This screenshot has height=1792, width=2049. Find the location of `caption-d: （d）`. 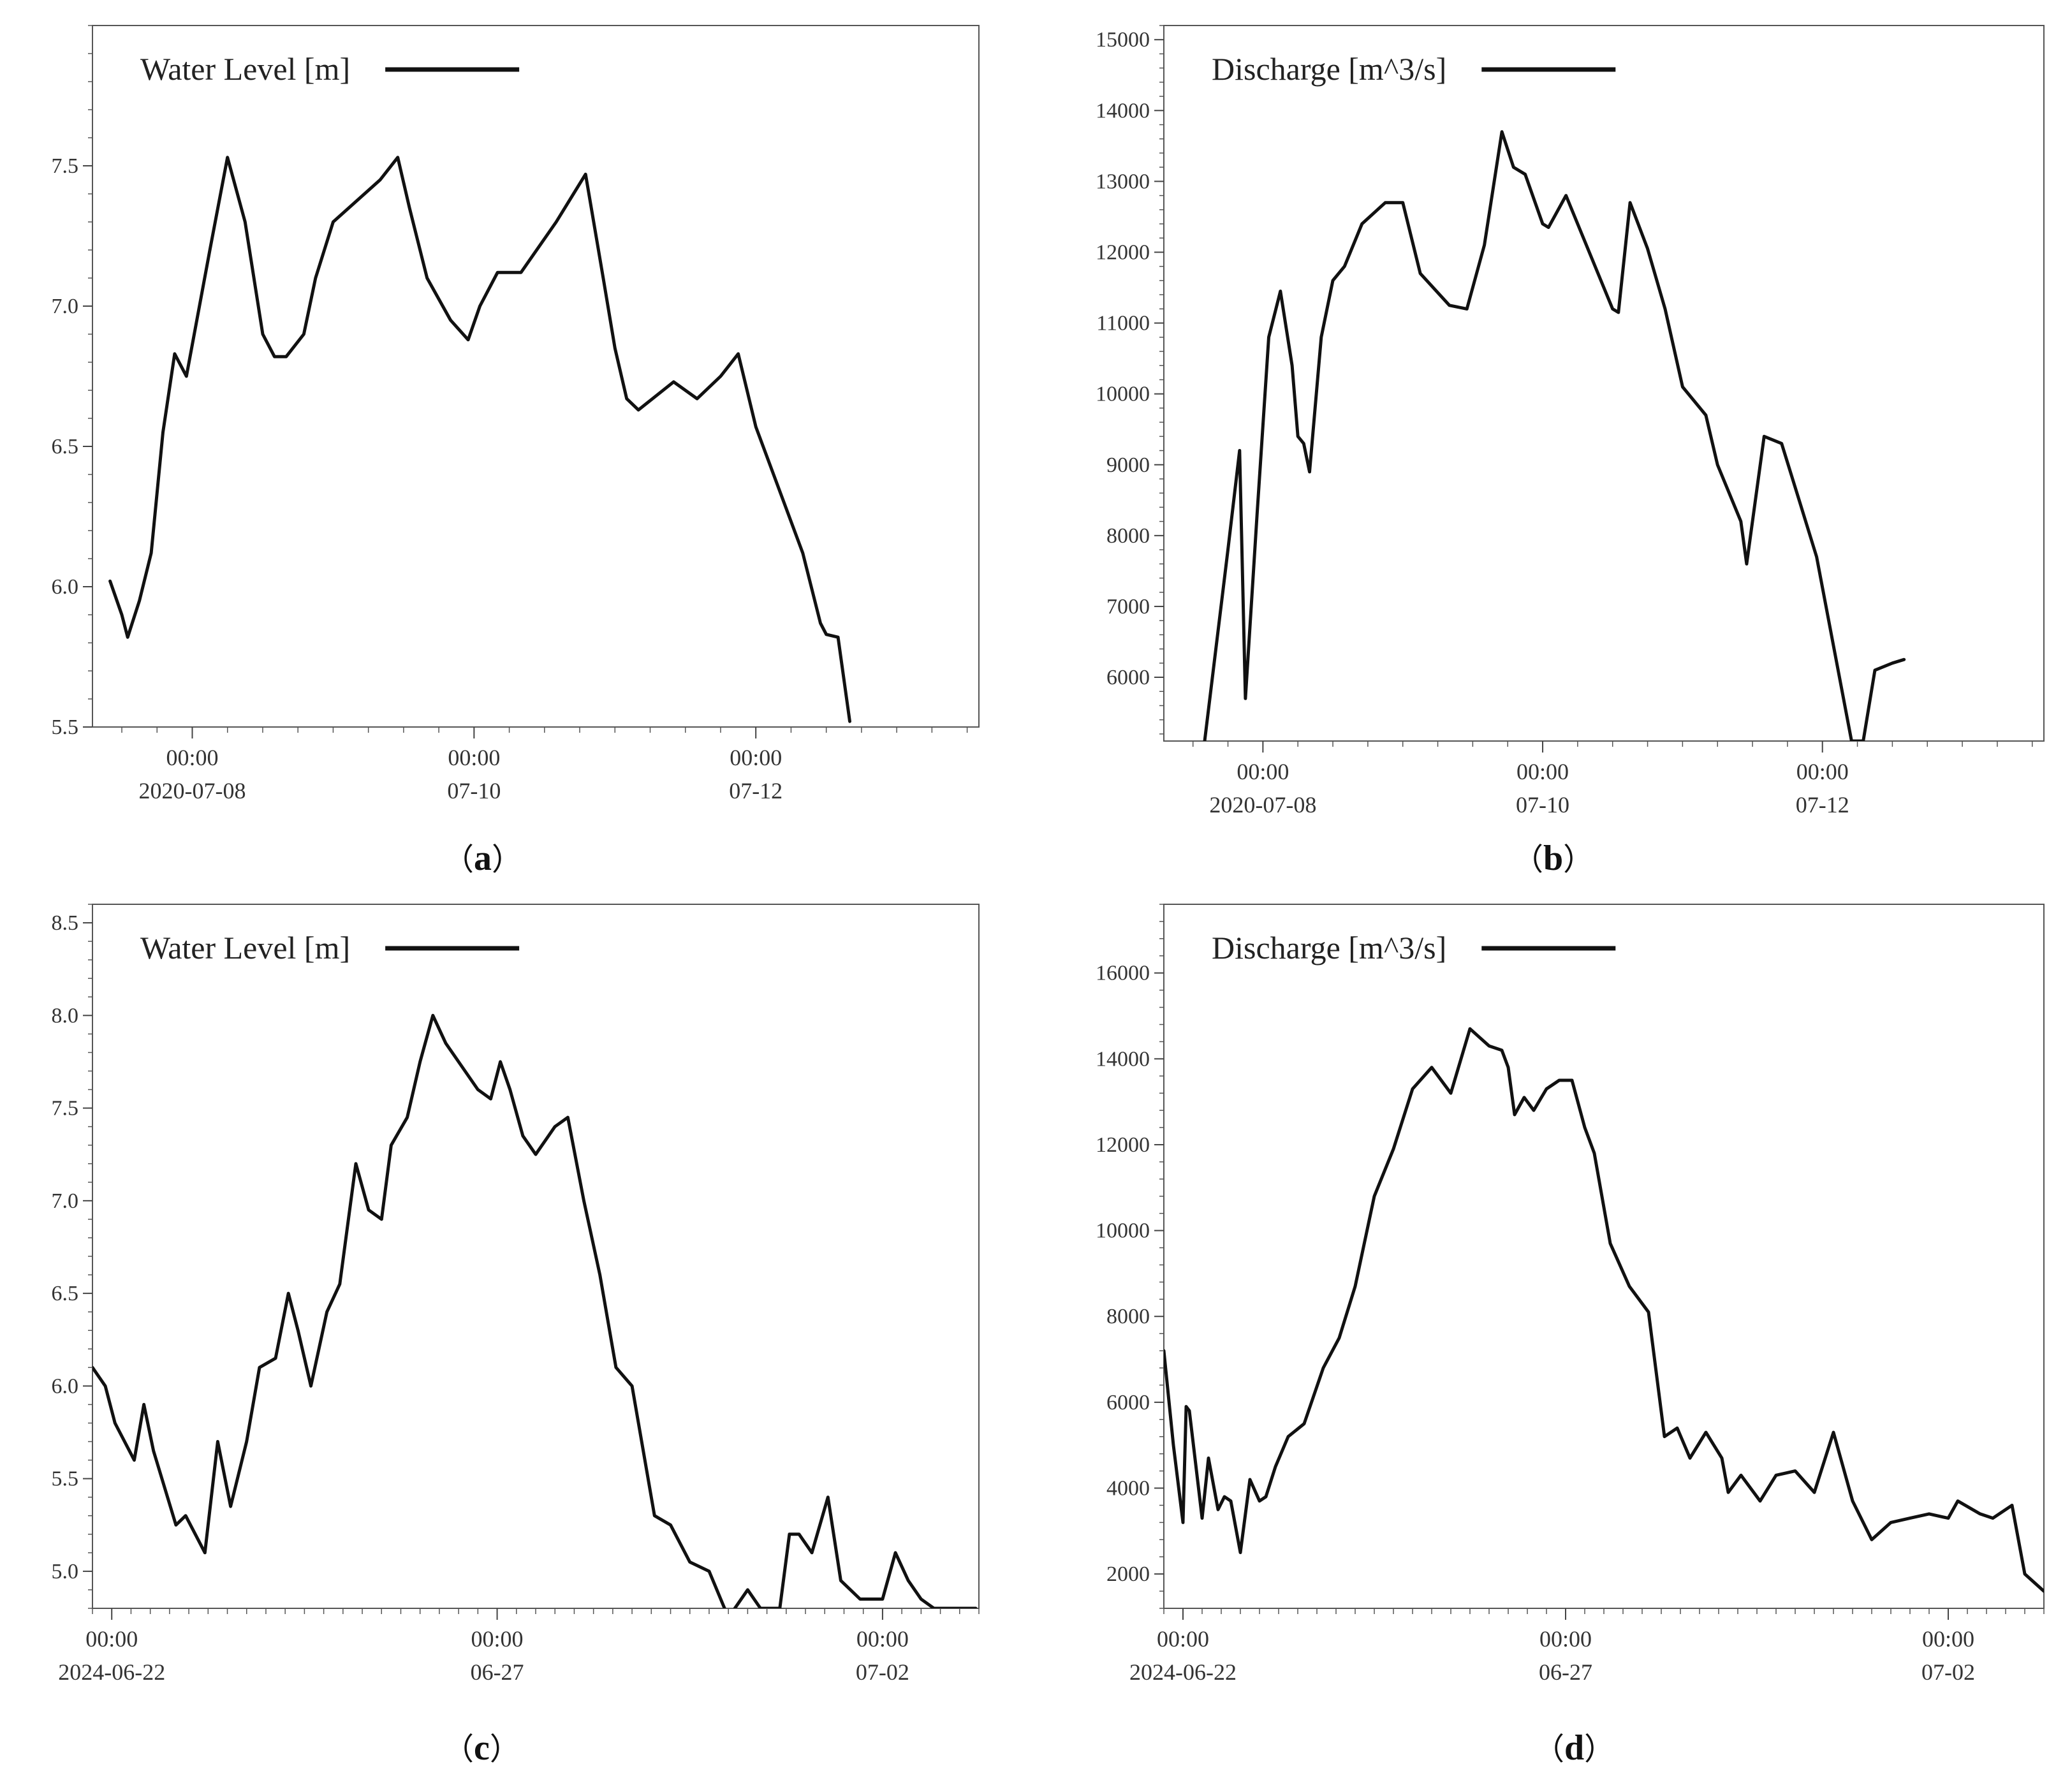

caption-d: （d） is located at coordinates (1574, 1748).